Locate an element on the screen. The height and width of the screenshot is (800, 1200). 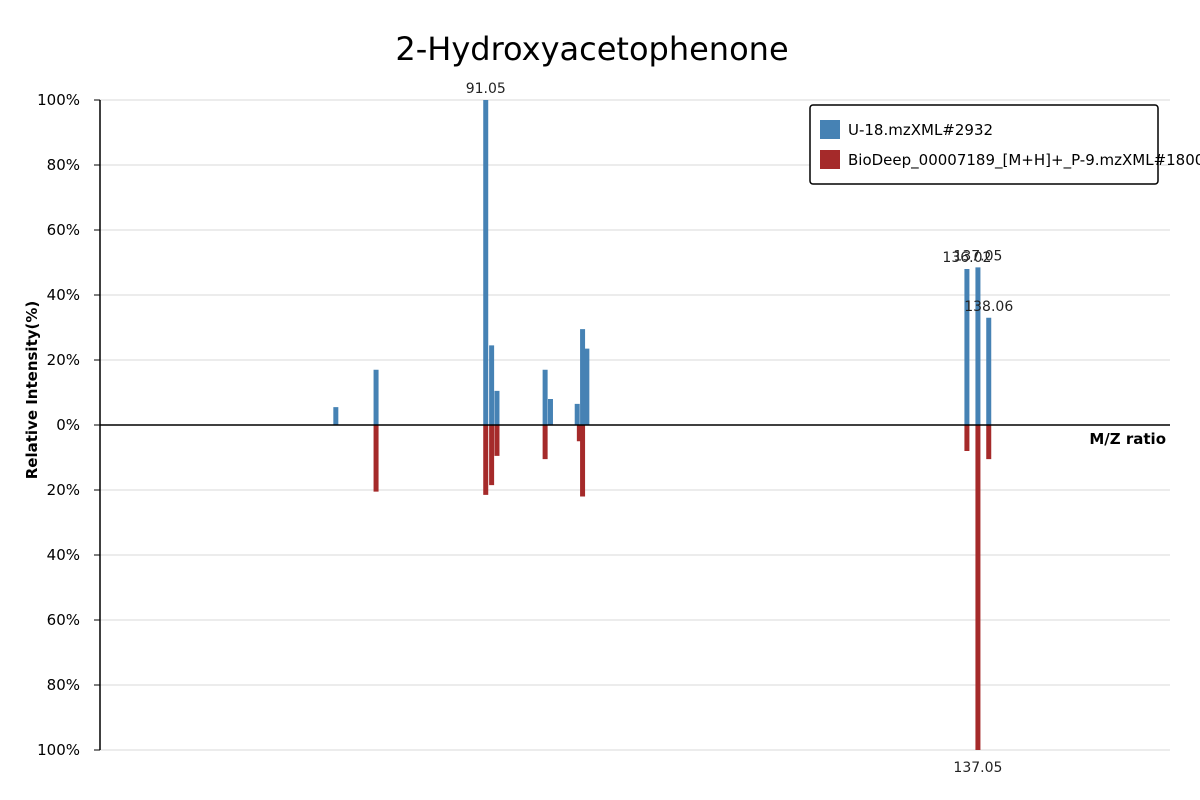
y-tick-labels: 100% 80% 60% 40% 20% 0% 20% 40% 60% 80% 100% is located at coordinates (68, 425).